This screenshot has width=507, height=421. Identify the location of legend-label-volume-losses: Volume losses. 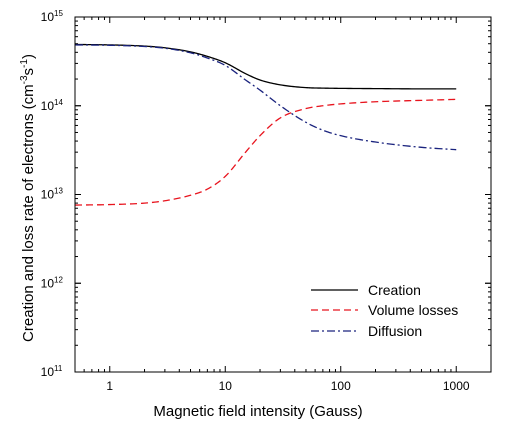
(413, 310).